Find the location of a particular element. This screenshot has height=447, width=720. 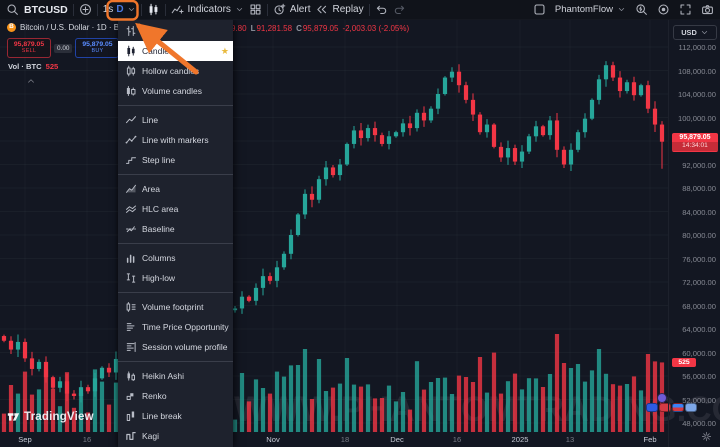

menu-item-label: High-low is located at coordinates (159, 278).